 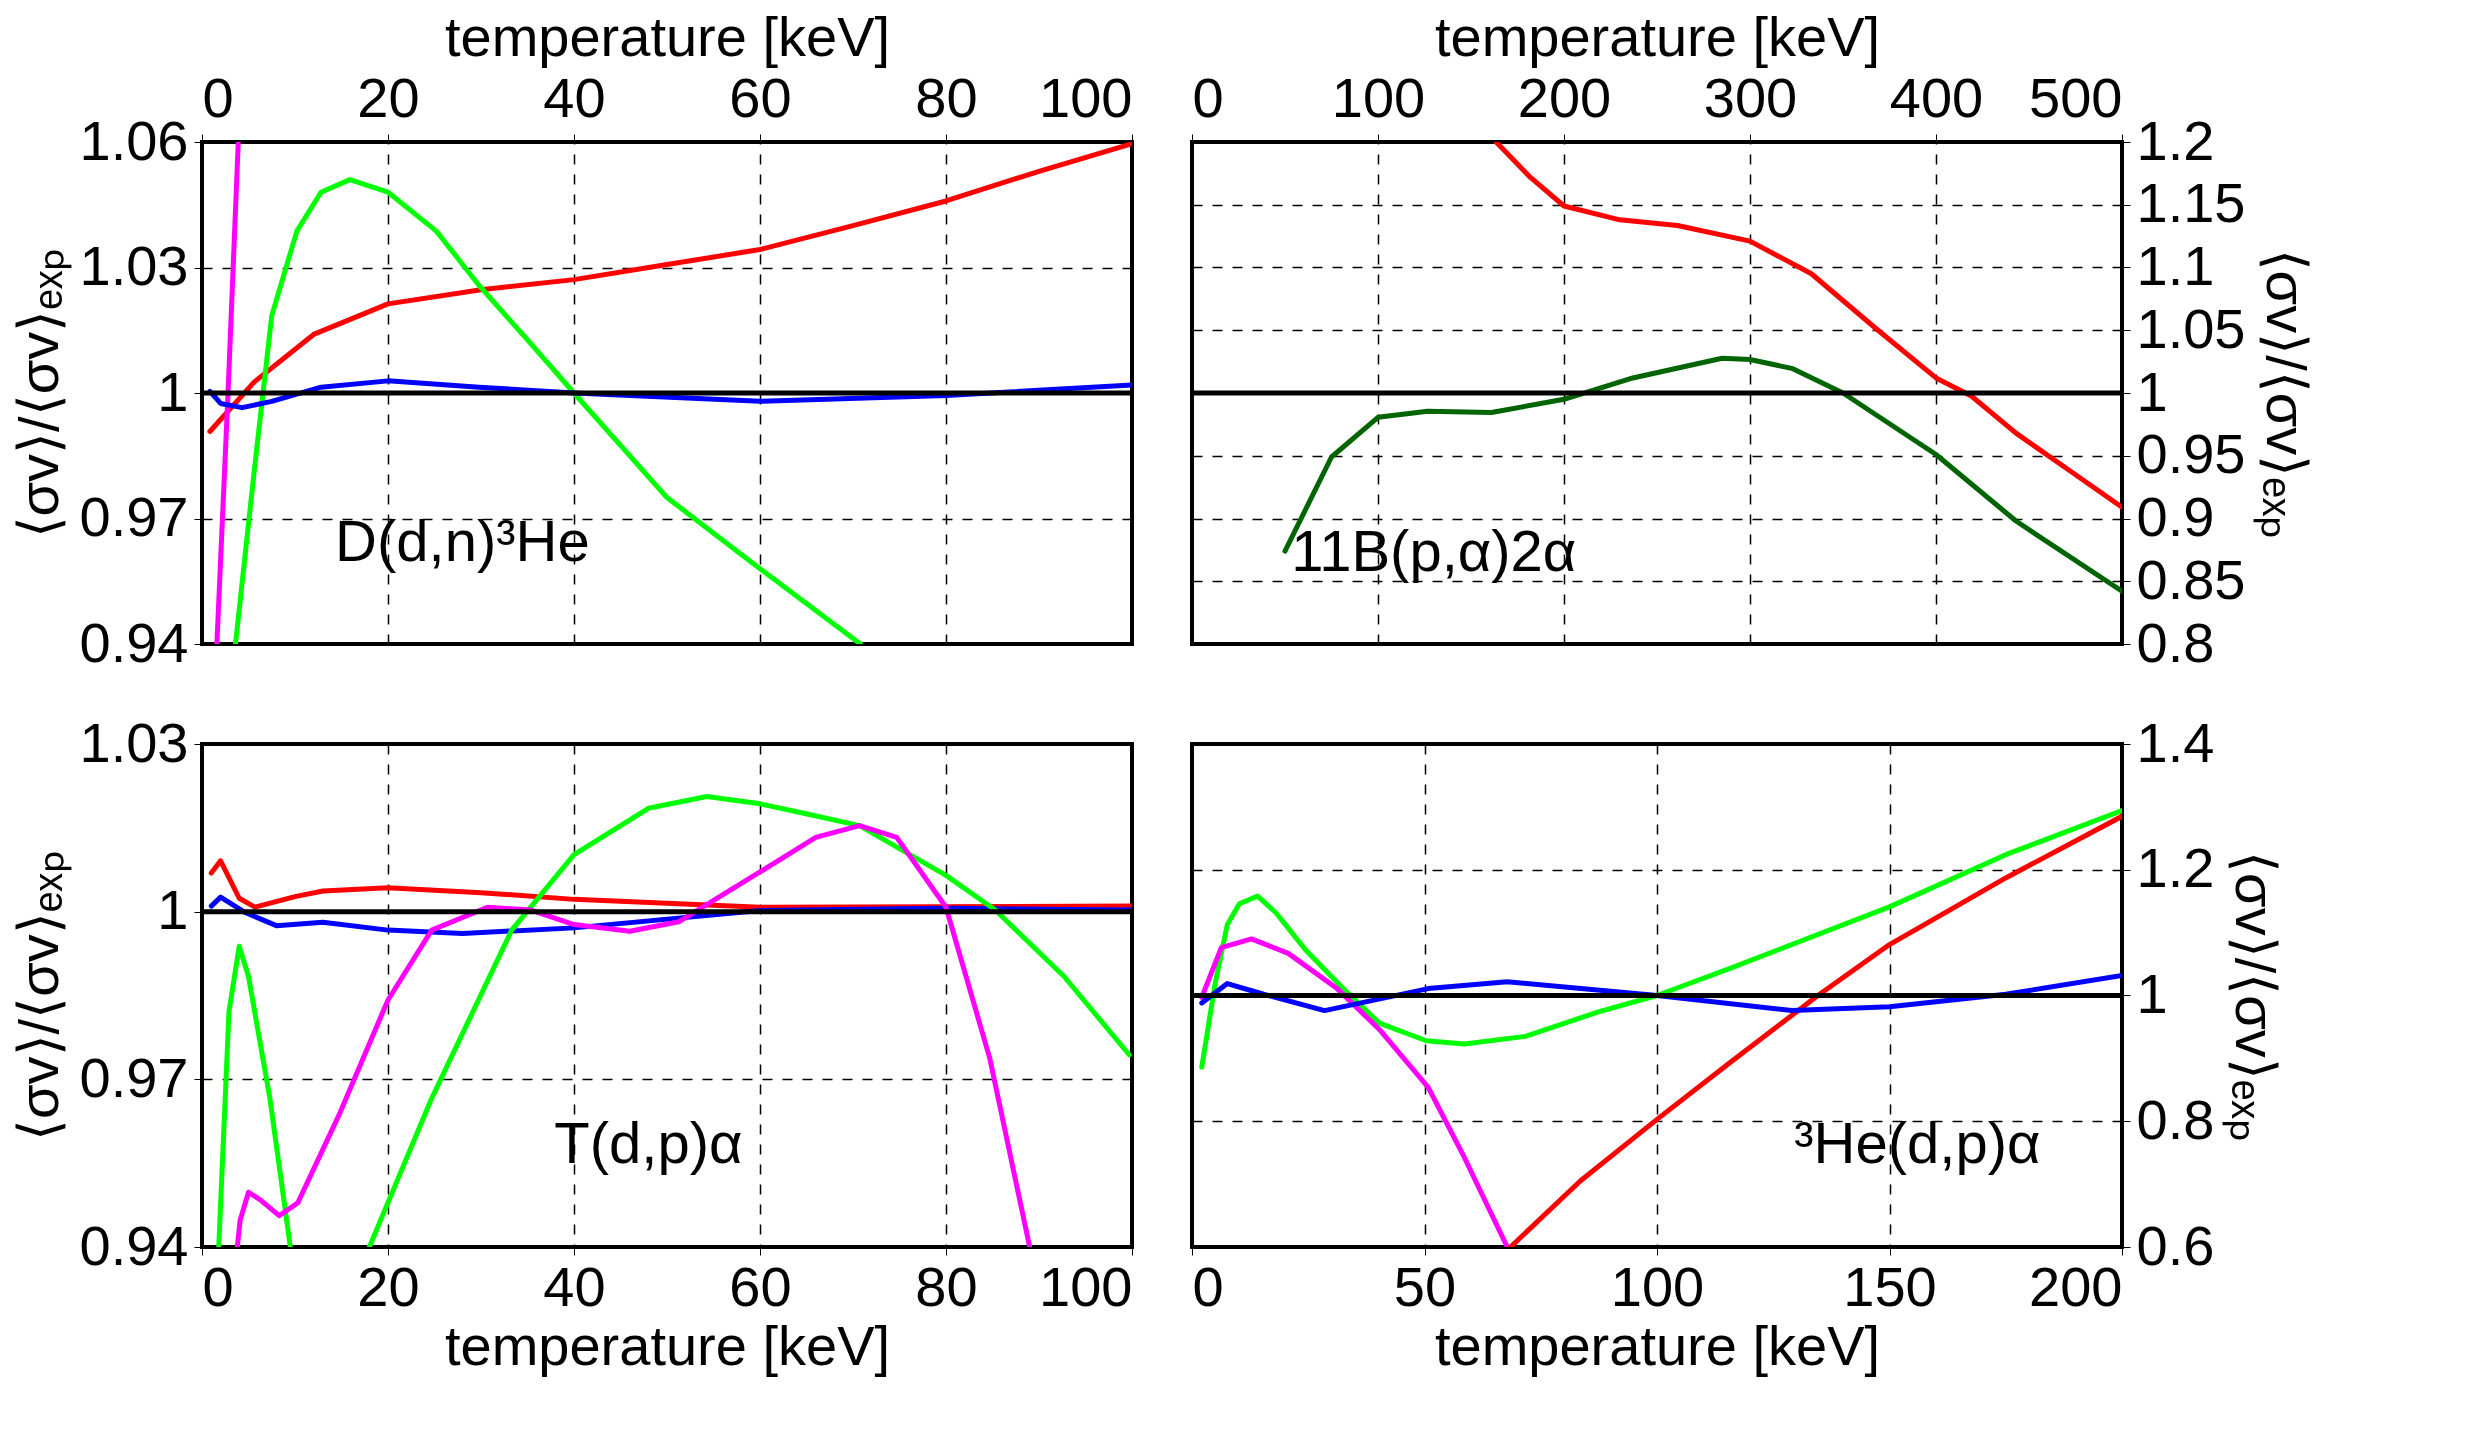 What do you see at coordinates (2076, 97) in the screenshot?
I see `x-tick-label: 500` at bounding box center [2076, 97].